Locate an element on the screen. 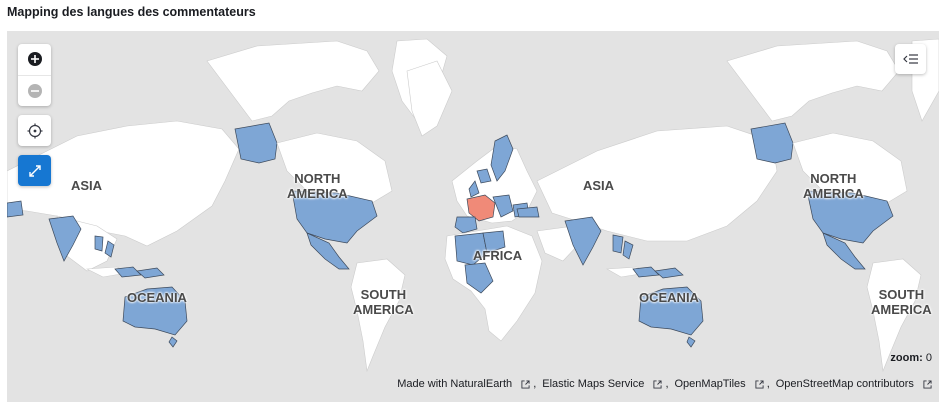  legend-toggle-icon is located at coordinates (910, 59).